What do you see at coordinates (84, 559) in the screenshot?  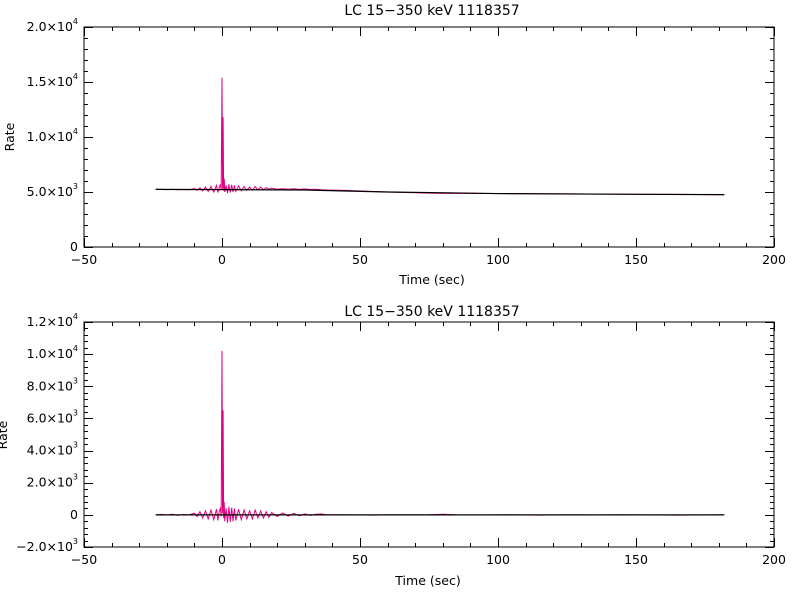 I see `bottom-x-tick-label: −50` at bounding box center [84, 559].